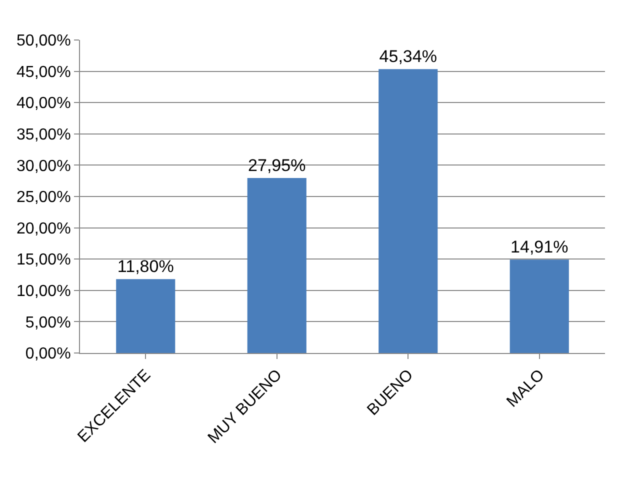 This screenshot has width=625, height=488. Describe the element at coordinates (43, 291) in the screenshot. I see `y-tick-label: 10,00%` at that location.